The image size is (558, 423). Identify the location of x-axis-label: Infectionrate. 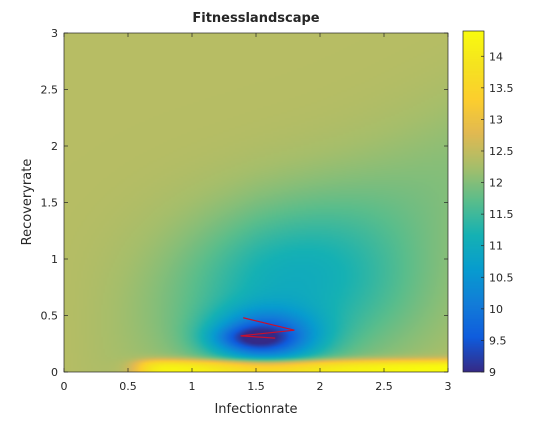
(255, 409).